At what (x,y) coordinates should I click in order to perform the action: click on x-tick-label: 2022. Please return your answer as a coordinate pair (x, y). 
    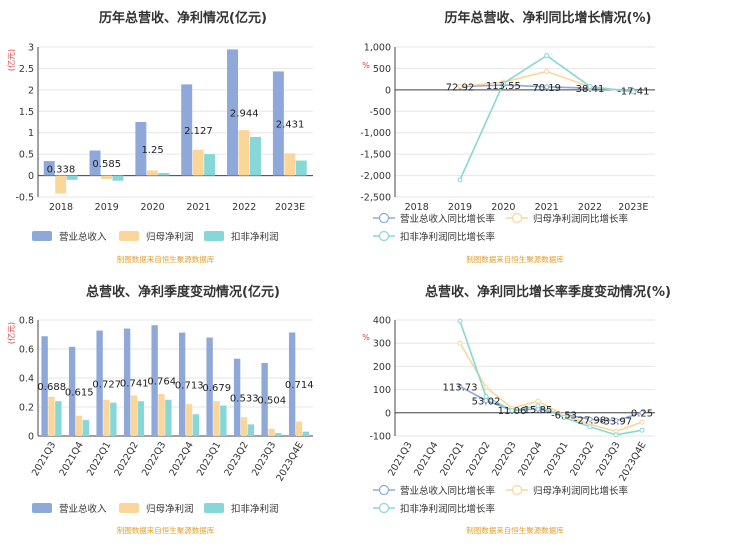
    Looking at the image, I should click on (590, 207).